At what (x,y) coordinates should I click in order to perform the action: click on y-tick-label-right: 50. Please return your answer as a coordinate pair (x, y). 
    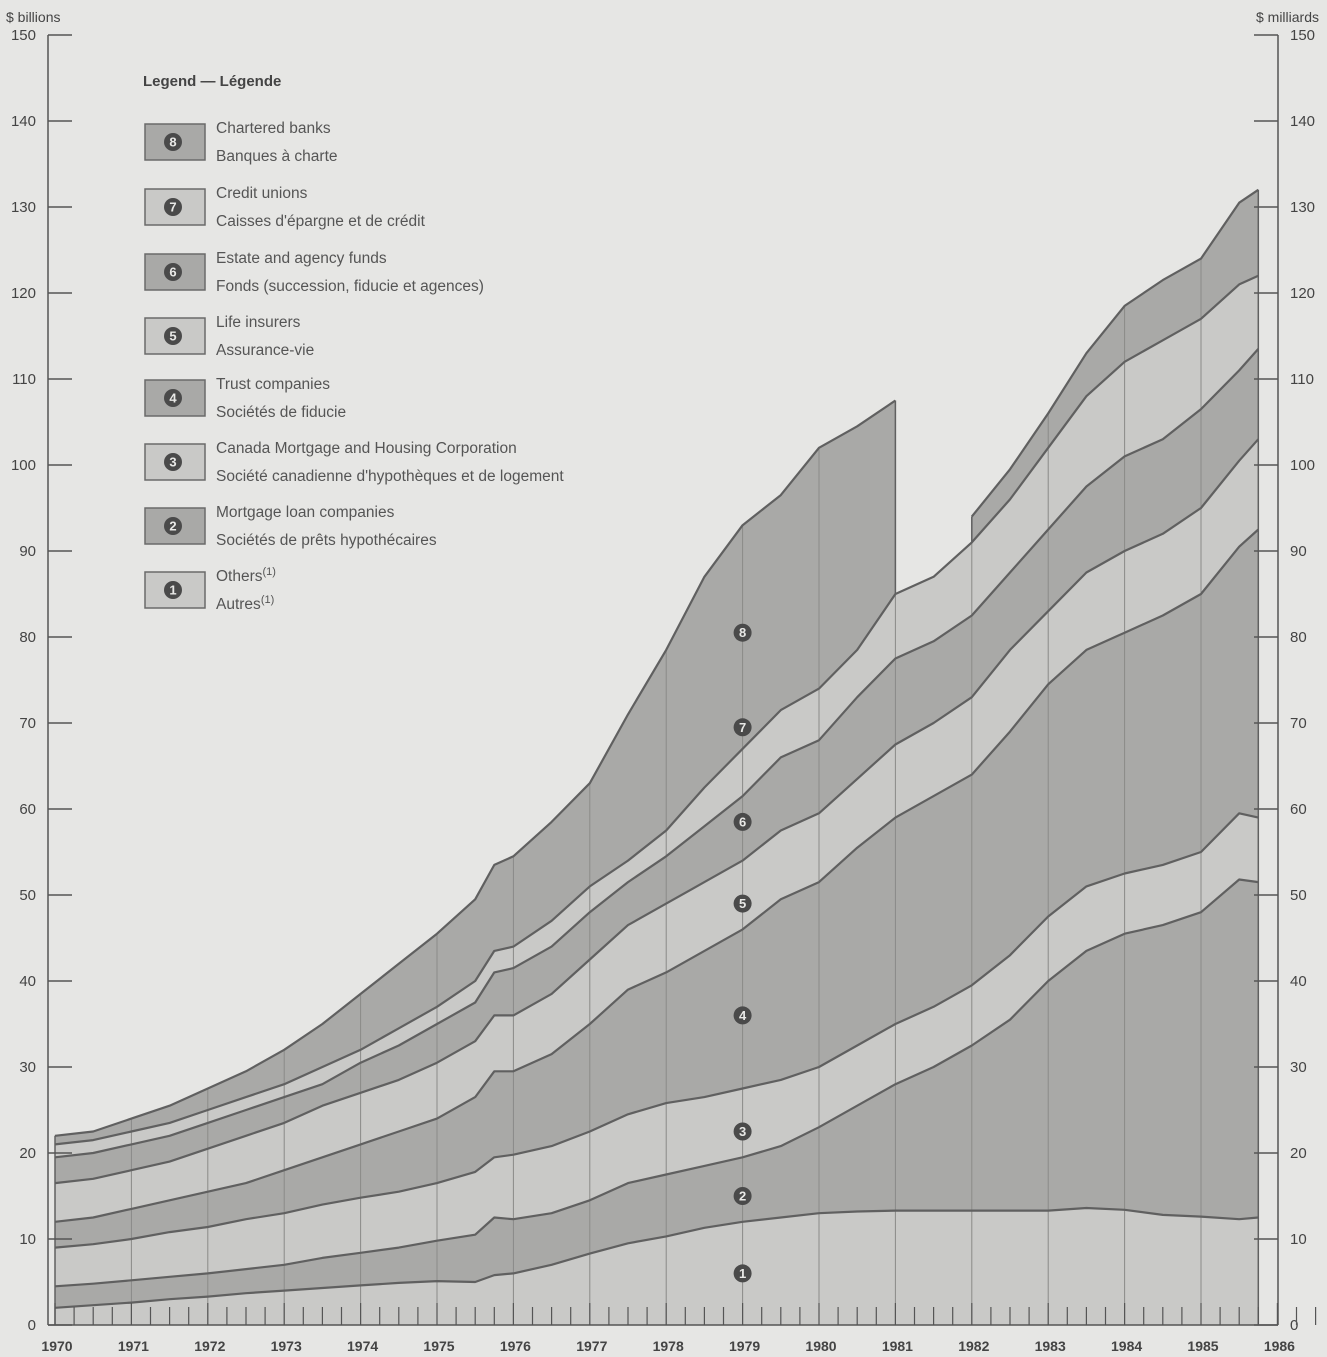
    Looking at the image, I should click on (1298, 895).